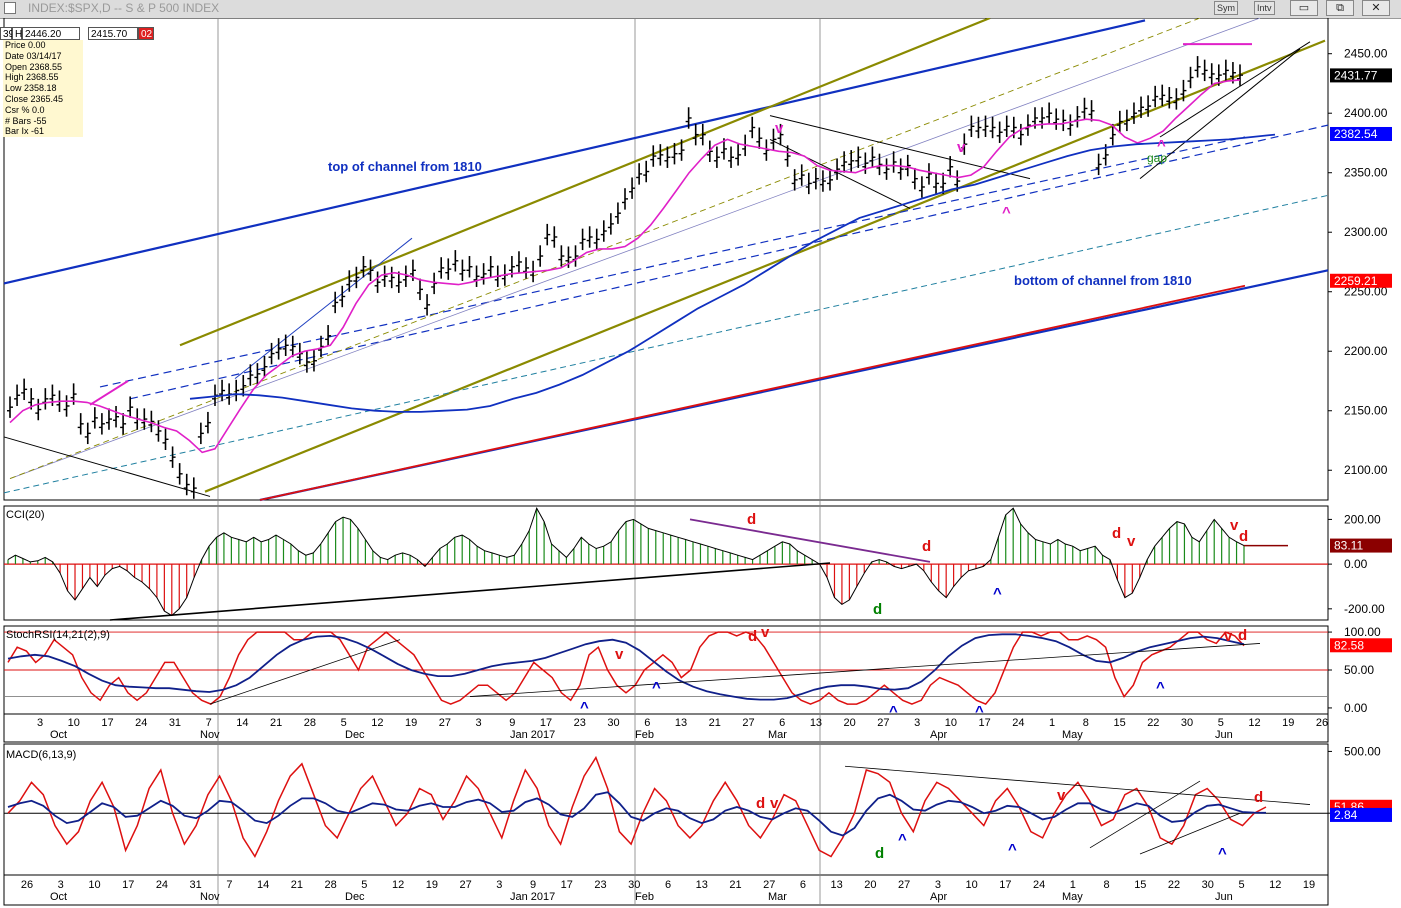 Image resolution: width=1401 pixels, height=908 pixels. What do you see at coordinates (31, 88) in the screenshot?
I see `info-line: Low 2358.18` at bounding box center [31, 88].